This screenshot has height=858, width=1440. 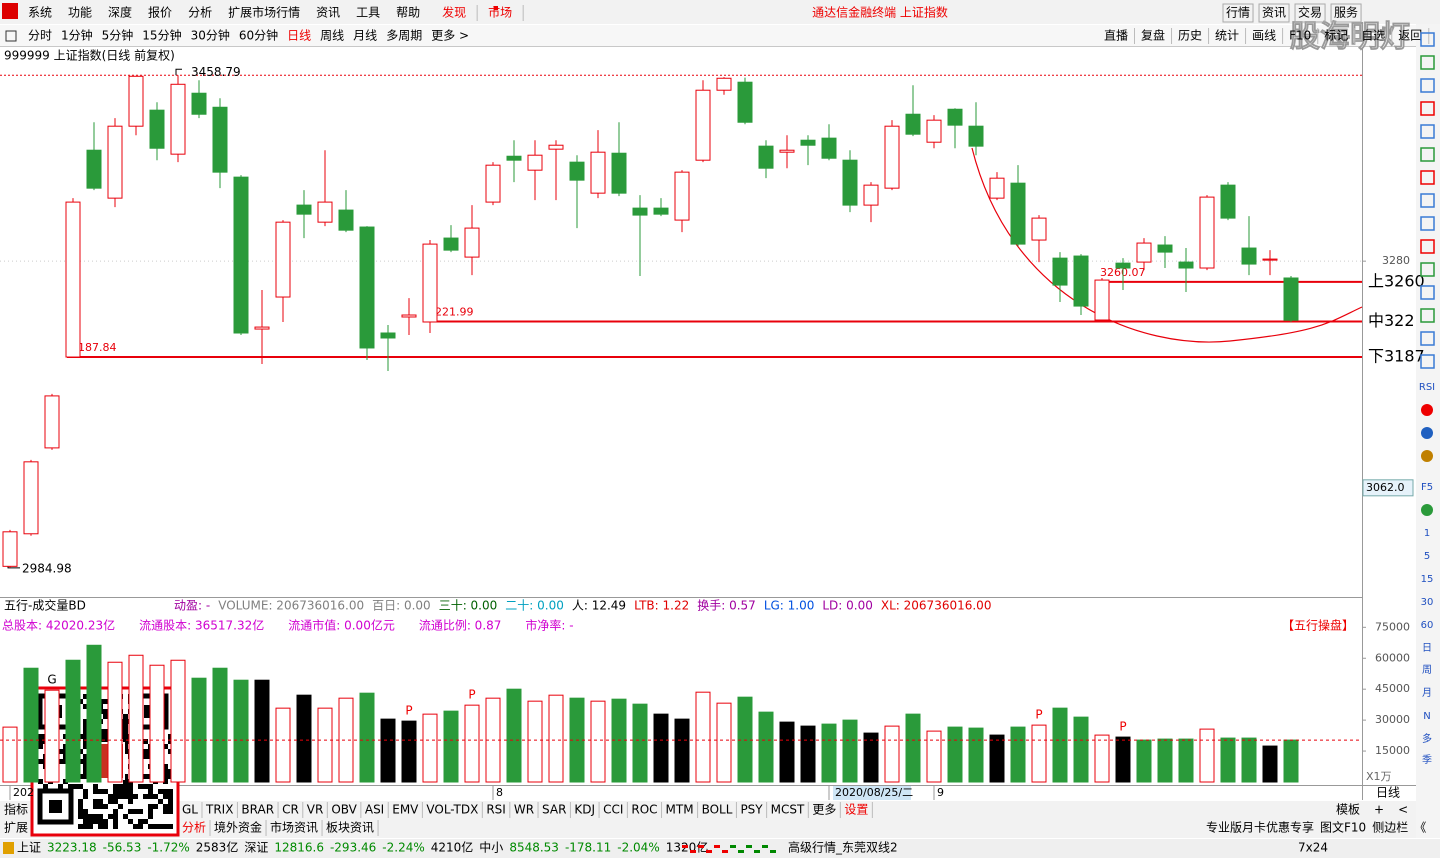 I want to click on sidebar-label: 1, so click(x=1427, y=533).